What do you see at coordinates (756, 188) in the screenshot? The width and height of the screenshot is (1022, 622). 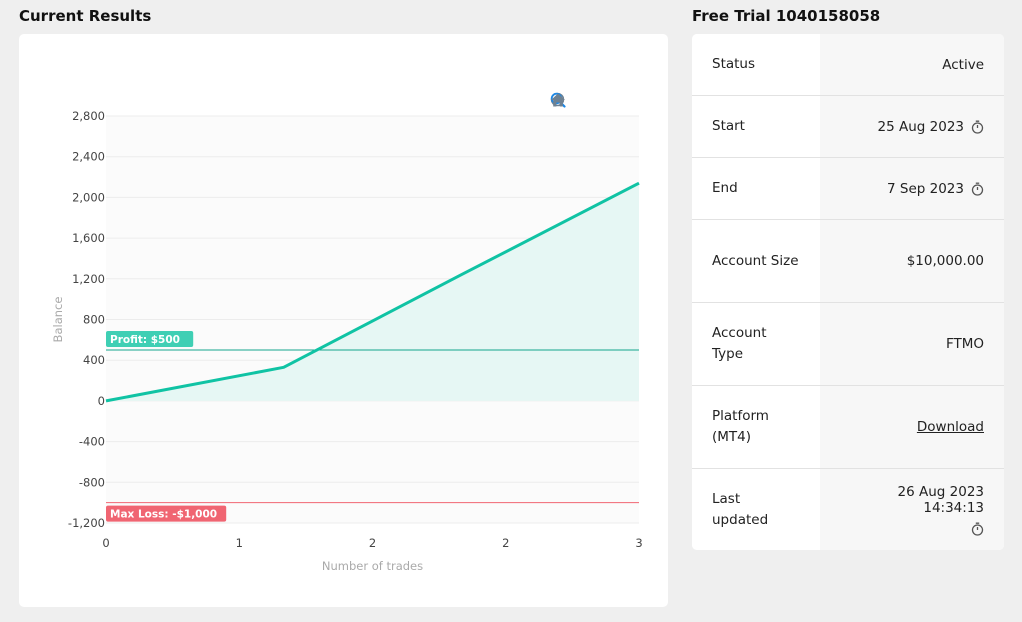 I see `end-label: End` at bounding box center [756, 188].